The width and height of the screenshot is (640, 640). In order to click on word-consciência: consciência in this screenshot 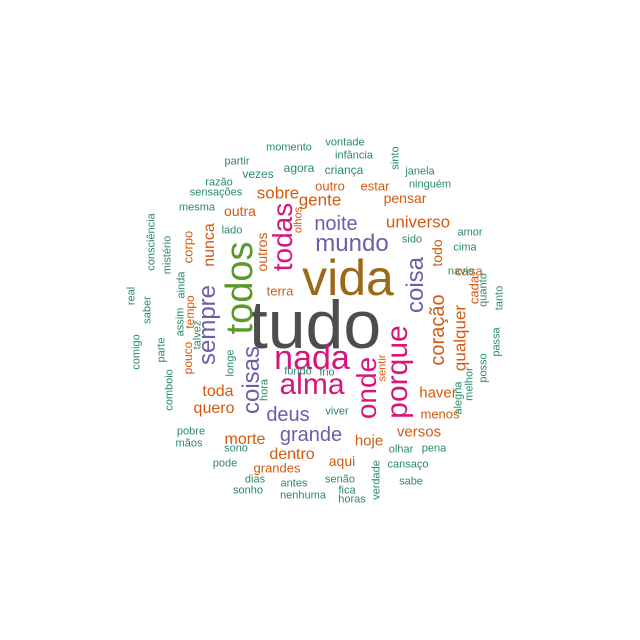, I will do `click(151, 242)`.